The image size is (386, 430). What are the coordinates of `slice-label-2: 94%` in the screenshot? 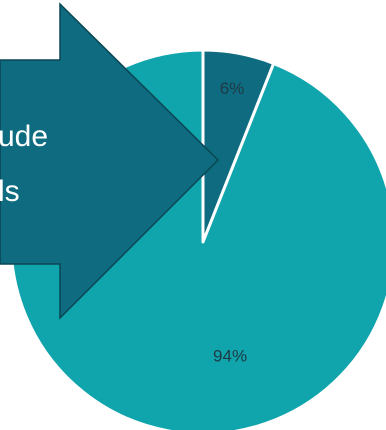 It's located at (230, 355).